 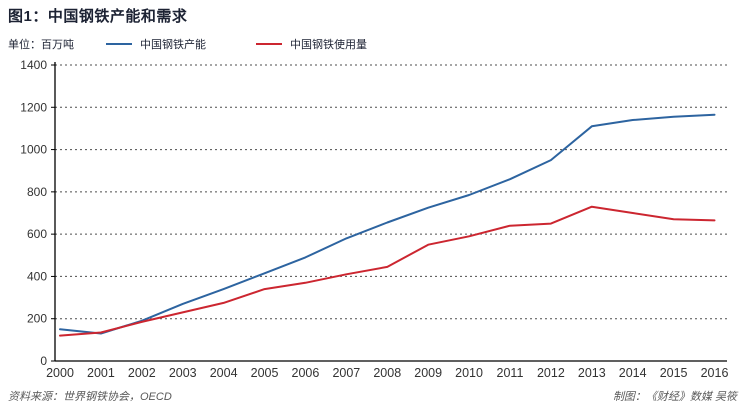 I want to click on x-tick-label: 2004, so click(x=224, y=373).